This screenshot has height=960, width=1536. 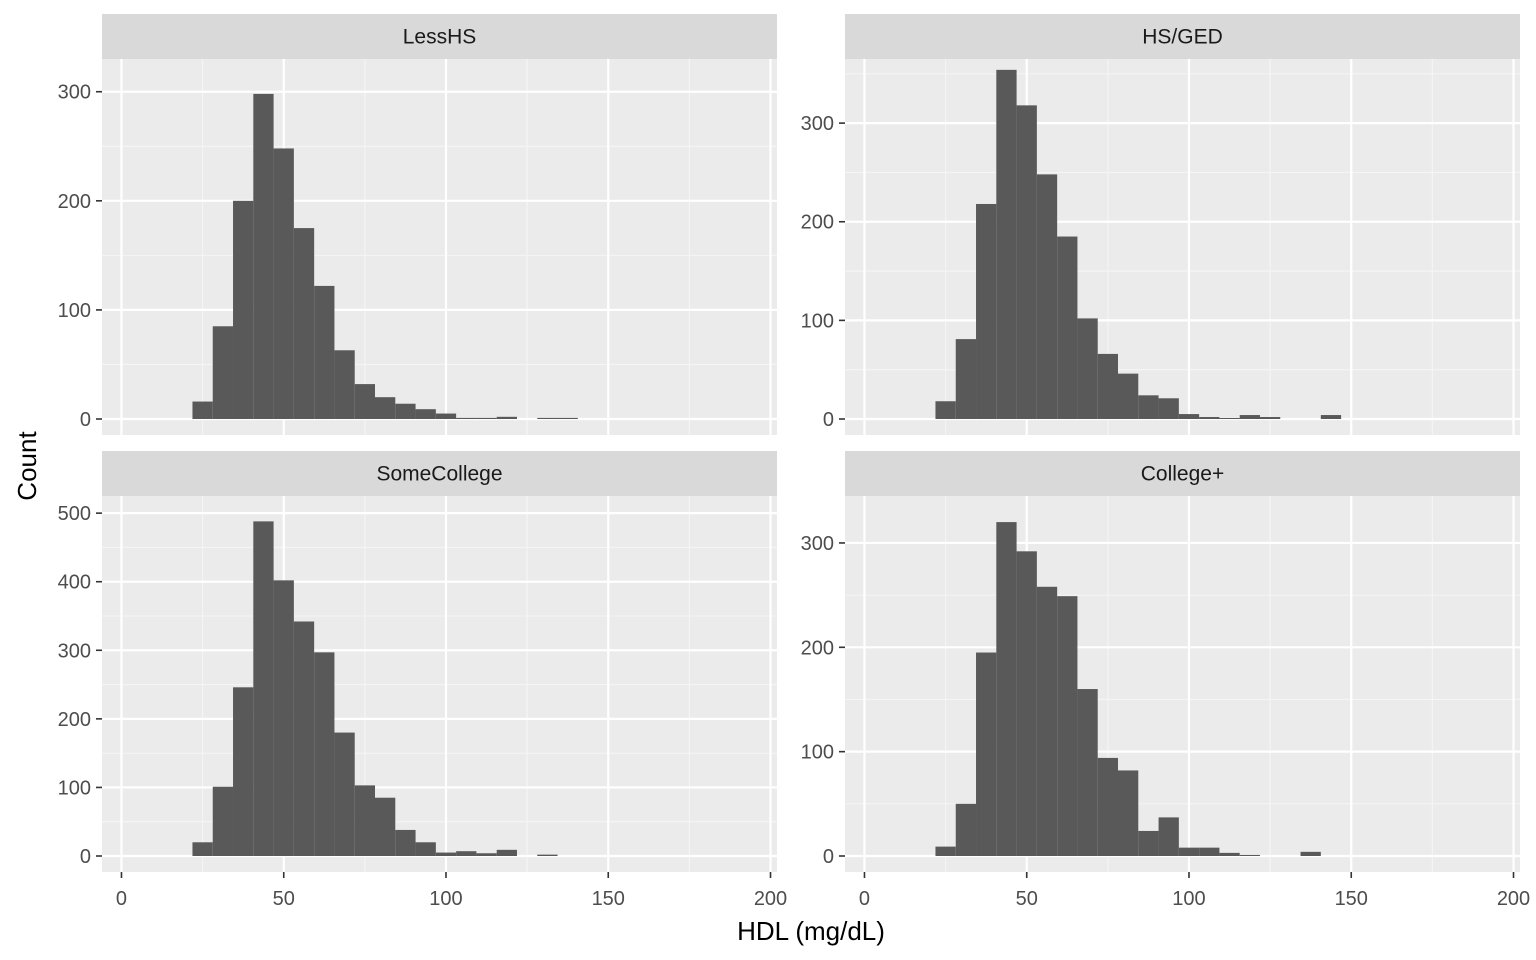 What do you see at coordinates (74, 583) in the screenshot?
I see `y-tick-label: 400` at bounding box center [74, 583].